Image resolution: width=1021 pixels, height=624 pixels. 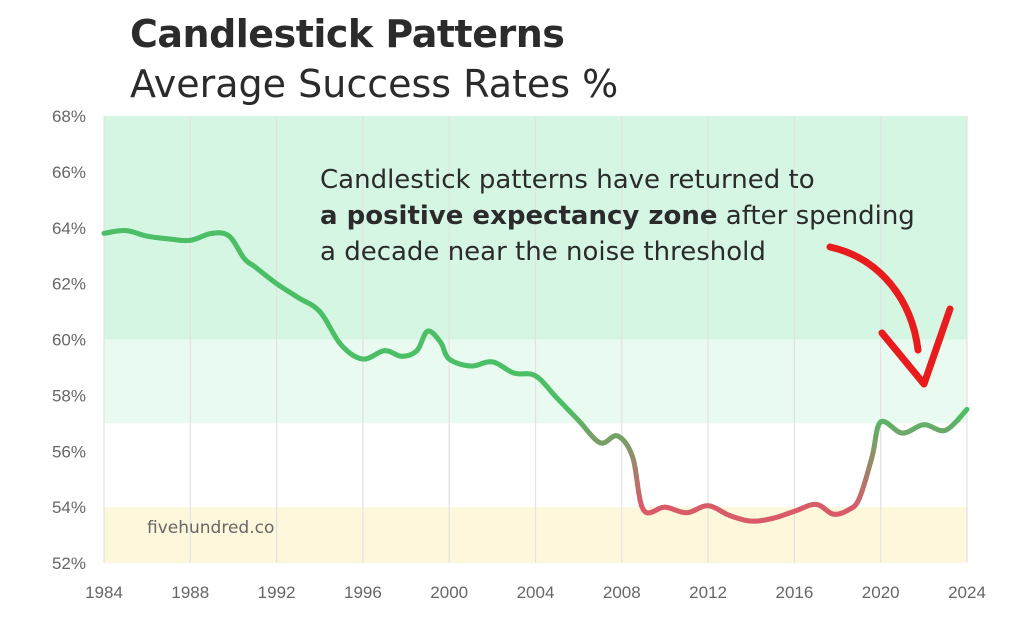 What do you see at coordinates (536, 592) in the screenshot?
I see `x-tick-label: 2004` at bounding box center [536, 592].